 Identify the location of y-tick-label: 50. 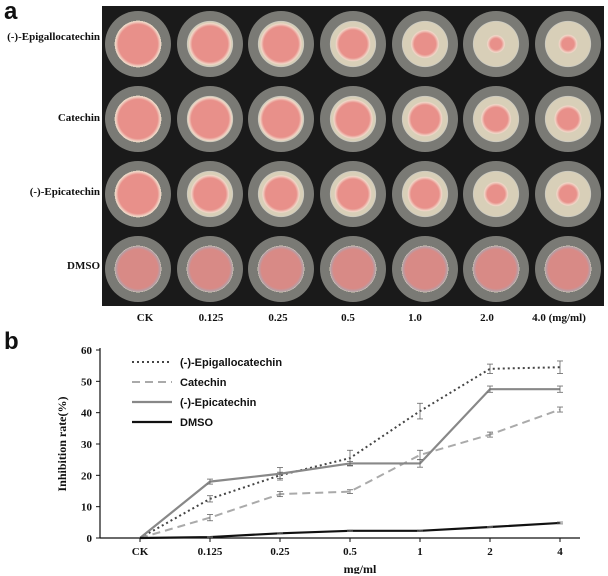
(87, 382).